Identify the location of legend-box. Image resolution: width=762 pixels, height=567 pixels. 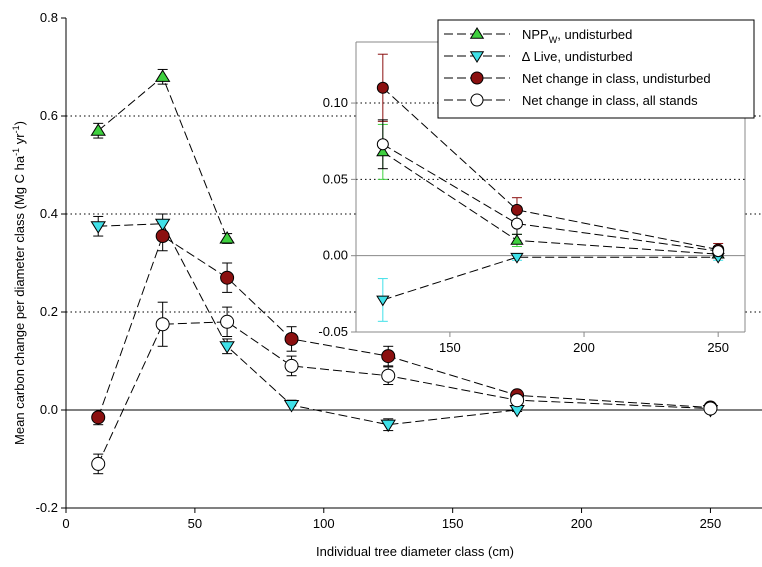
(596, 69).